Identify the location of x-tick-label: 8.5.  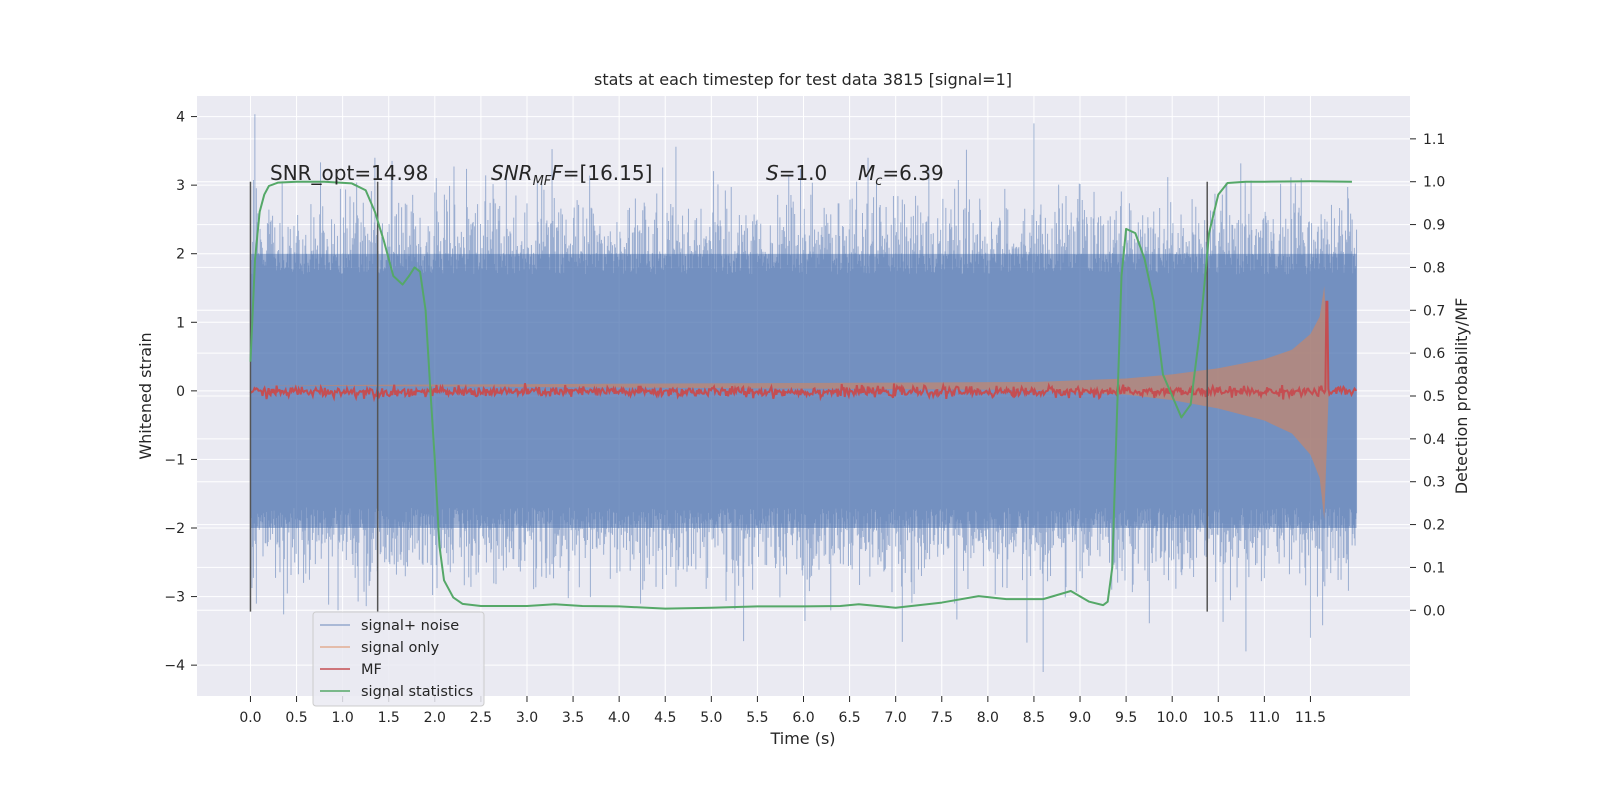
(1034, 718).